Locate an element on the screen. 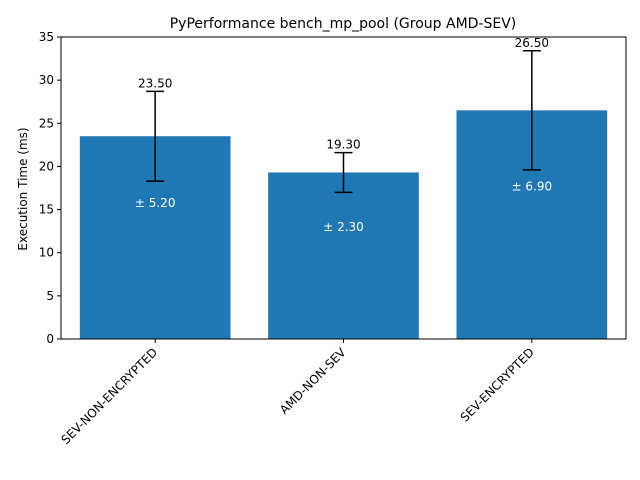 This screenshot has height=480, width=640. value-label: 19.30 is located at coordinates (343, 145).